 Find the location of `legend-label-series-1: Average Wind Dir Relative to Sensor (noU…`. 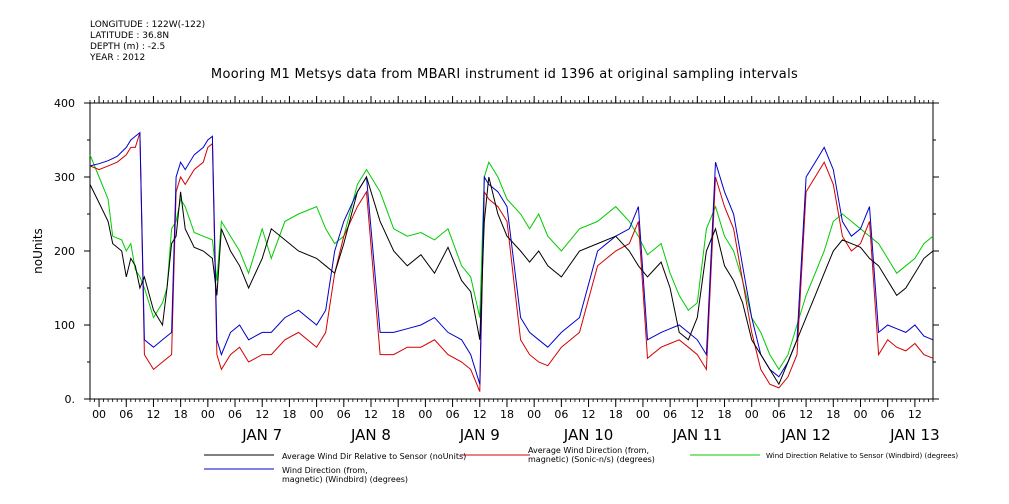

legend-label-series-1: Average Wind Dir Relative to Sensor (noU… is located at coordinates (374, 456).